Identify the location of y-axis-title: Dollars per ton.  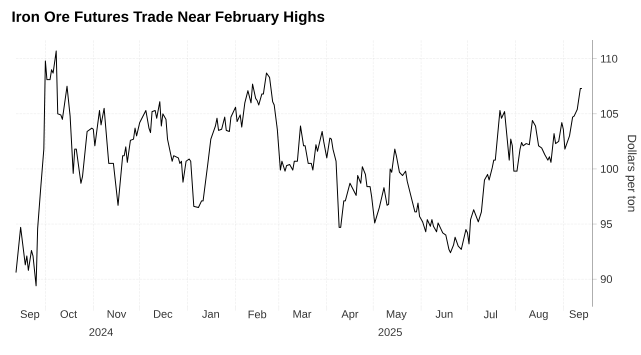
(631, 173).